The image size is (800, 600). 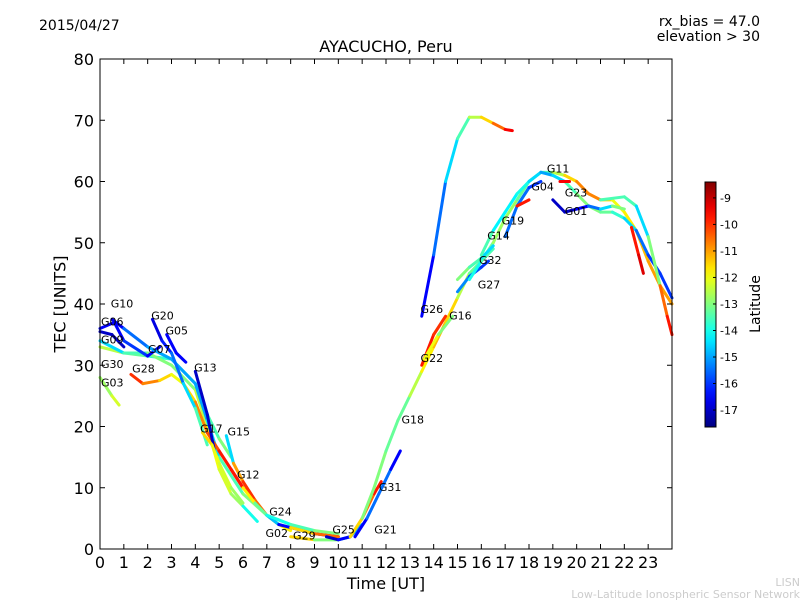 I want to click on colorbar-tick-label: -13, so click(x=729, y=304).